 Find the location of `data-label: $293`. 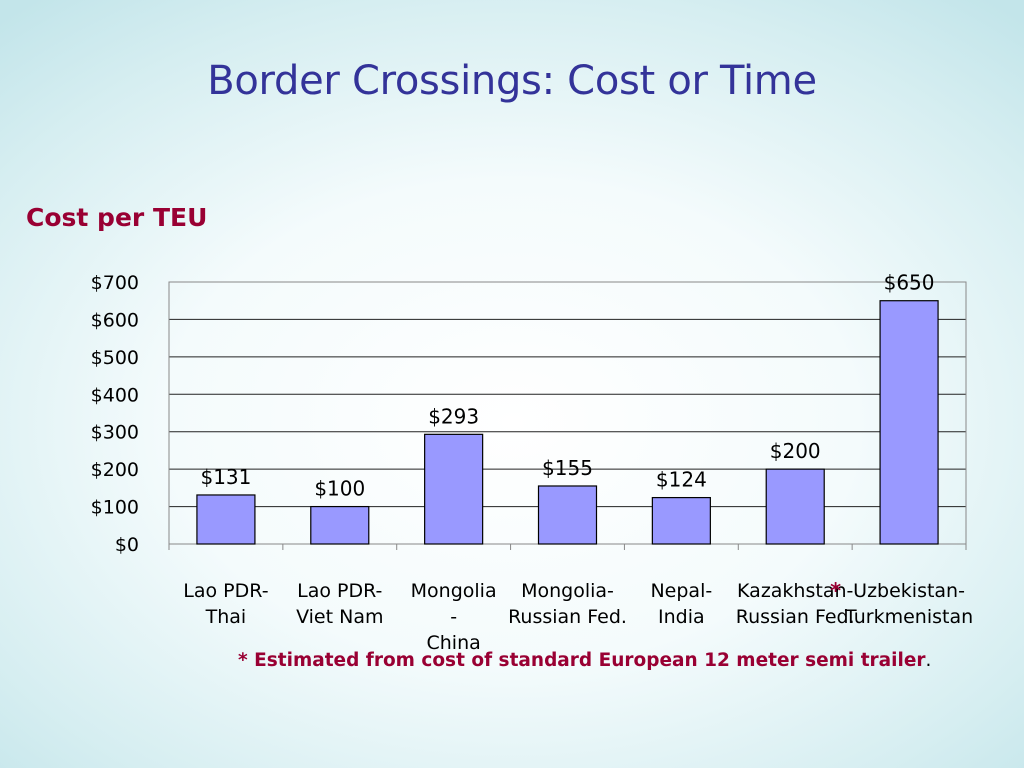

data-label: $293 is located at coordinates (453, 416).